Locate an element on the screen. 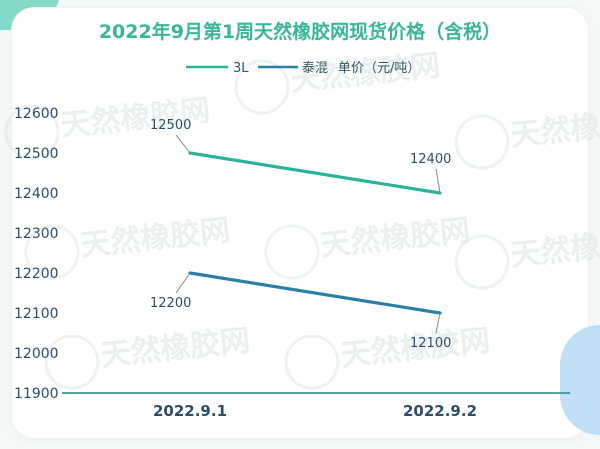 This screenshot has width=600, height=449. data-label: 12500 is located at coordinates (170, 125).